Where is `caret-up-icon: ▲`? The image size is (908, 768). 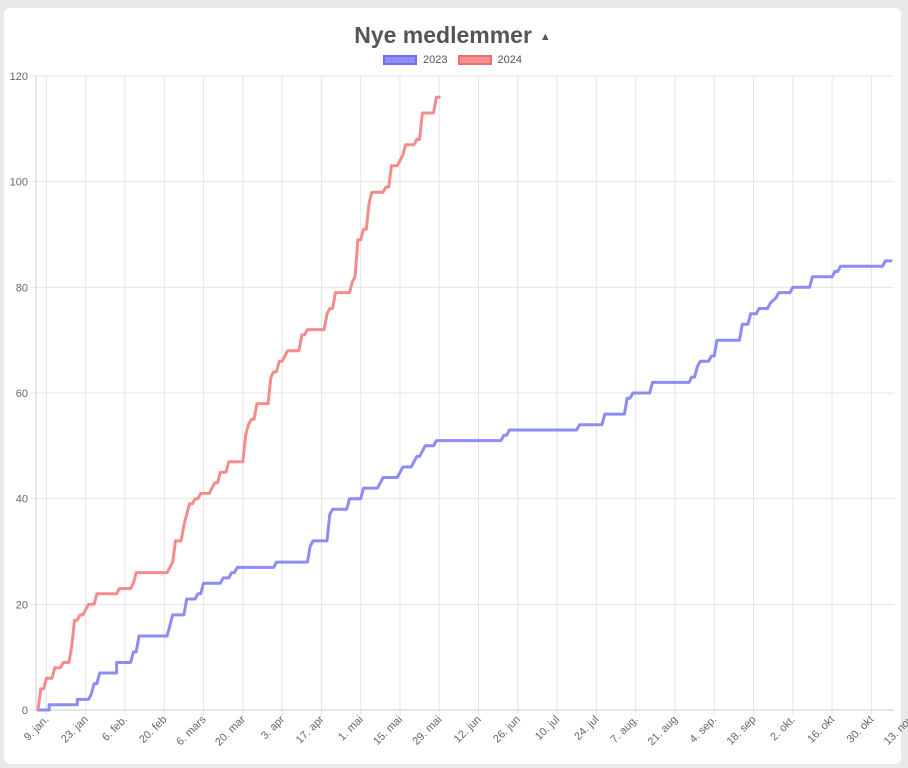
caret-up-icon: ▲ is located at coordinates (545, 36).